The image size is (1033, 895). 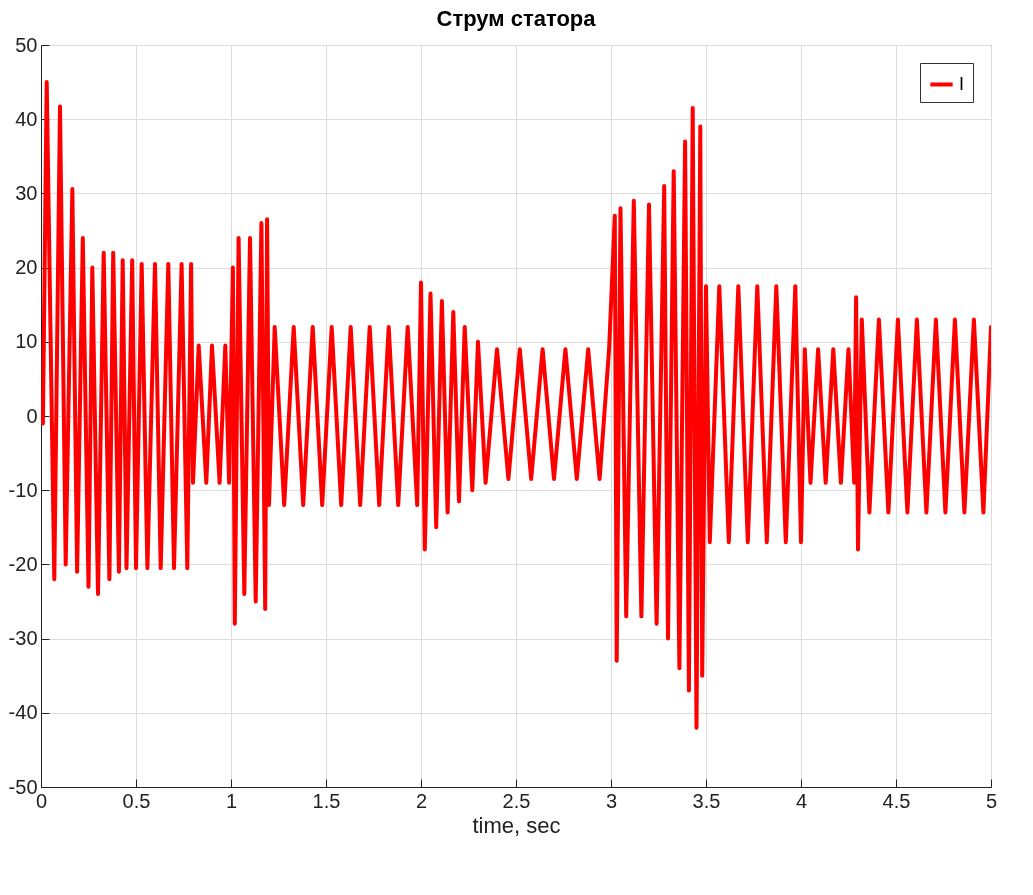 I want to click on x-tick-label: 3.5, so click(x=706, y=800).